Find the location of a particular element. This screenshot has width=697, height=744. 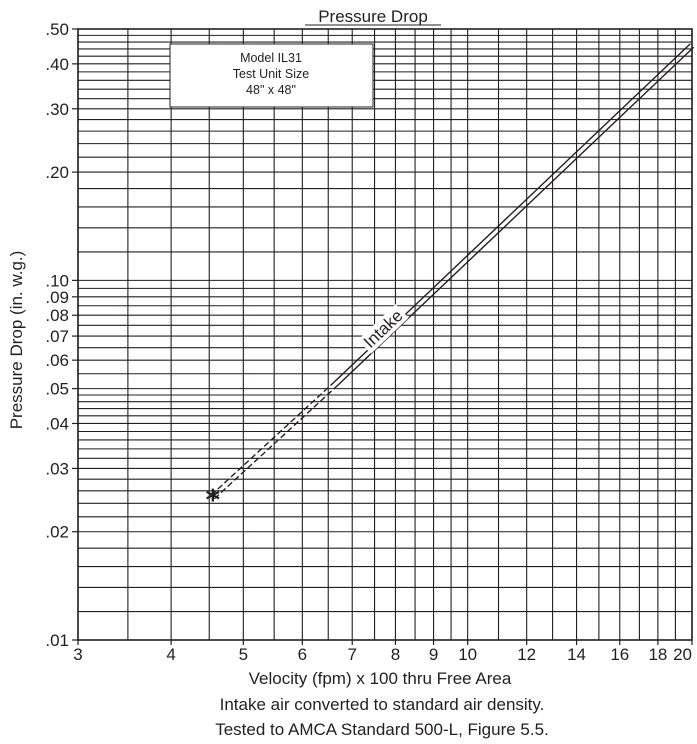

y-tick-label: .05 is located at coordinates (57, 389).